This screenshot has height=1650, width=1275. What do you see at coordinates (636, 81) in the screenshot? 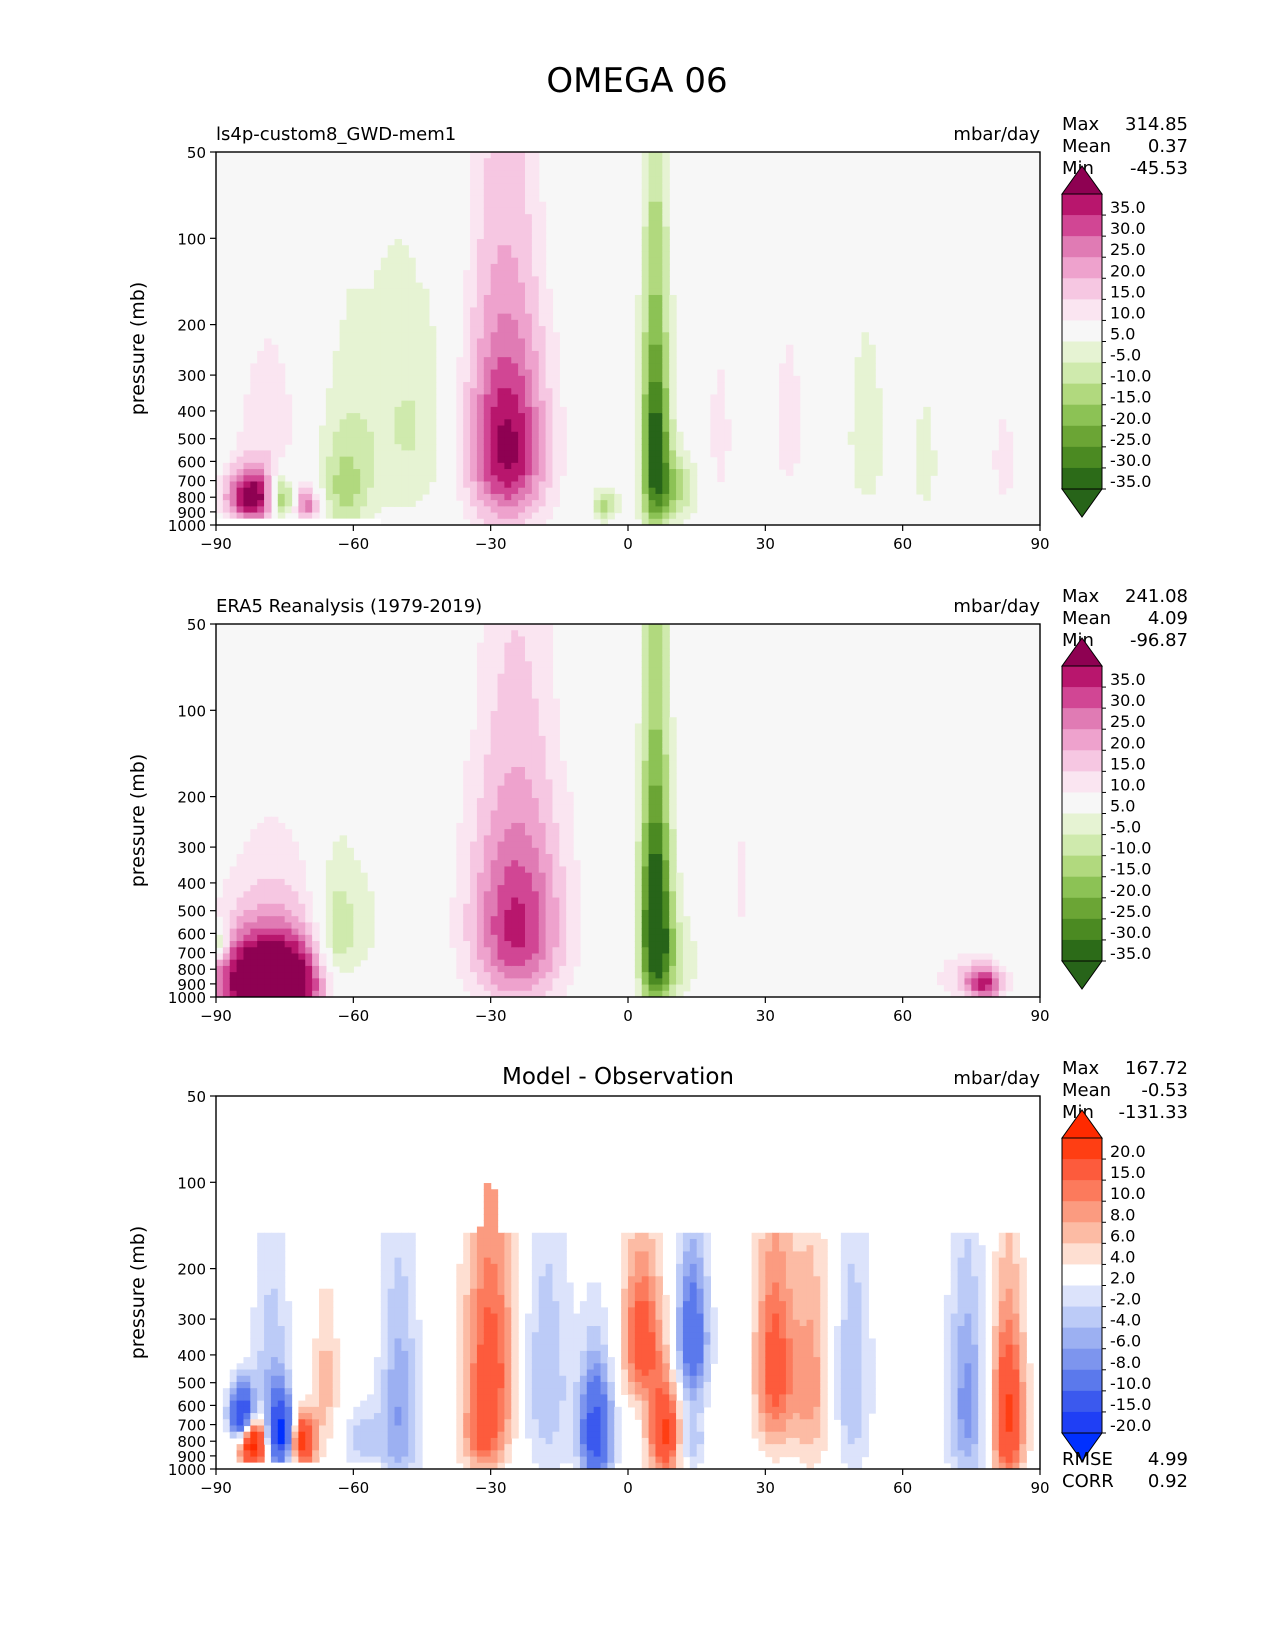
I see `figure-title: OMEGA 06` at bounding box center [636, 81].